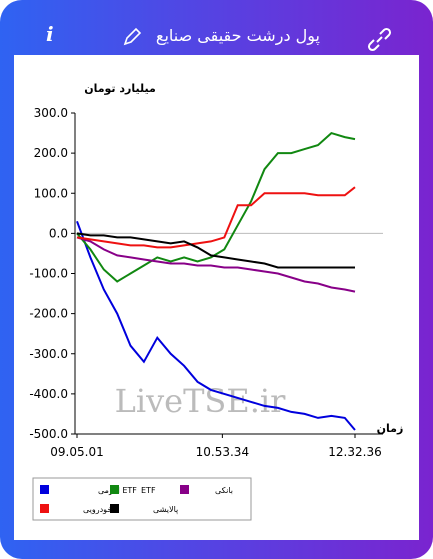 The image size is (433, 559). Describe the element at coordinates (224, 490) in the screenshot. I see `legend-label: بانکی` at that location.